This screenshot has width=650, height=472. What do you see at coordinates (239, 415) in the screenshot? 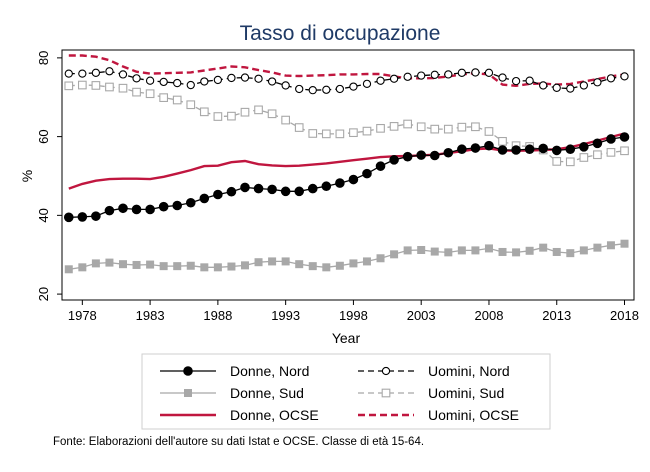
I see `legend-item-donne-ocse: Donne, OCSE` at bounding box center [239, 415].